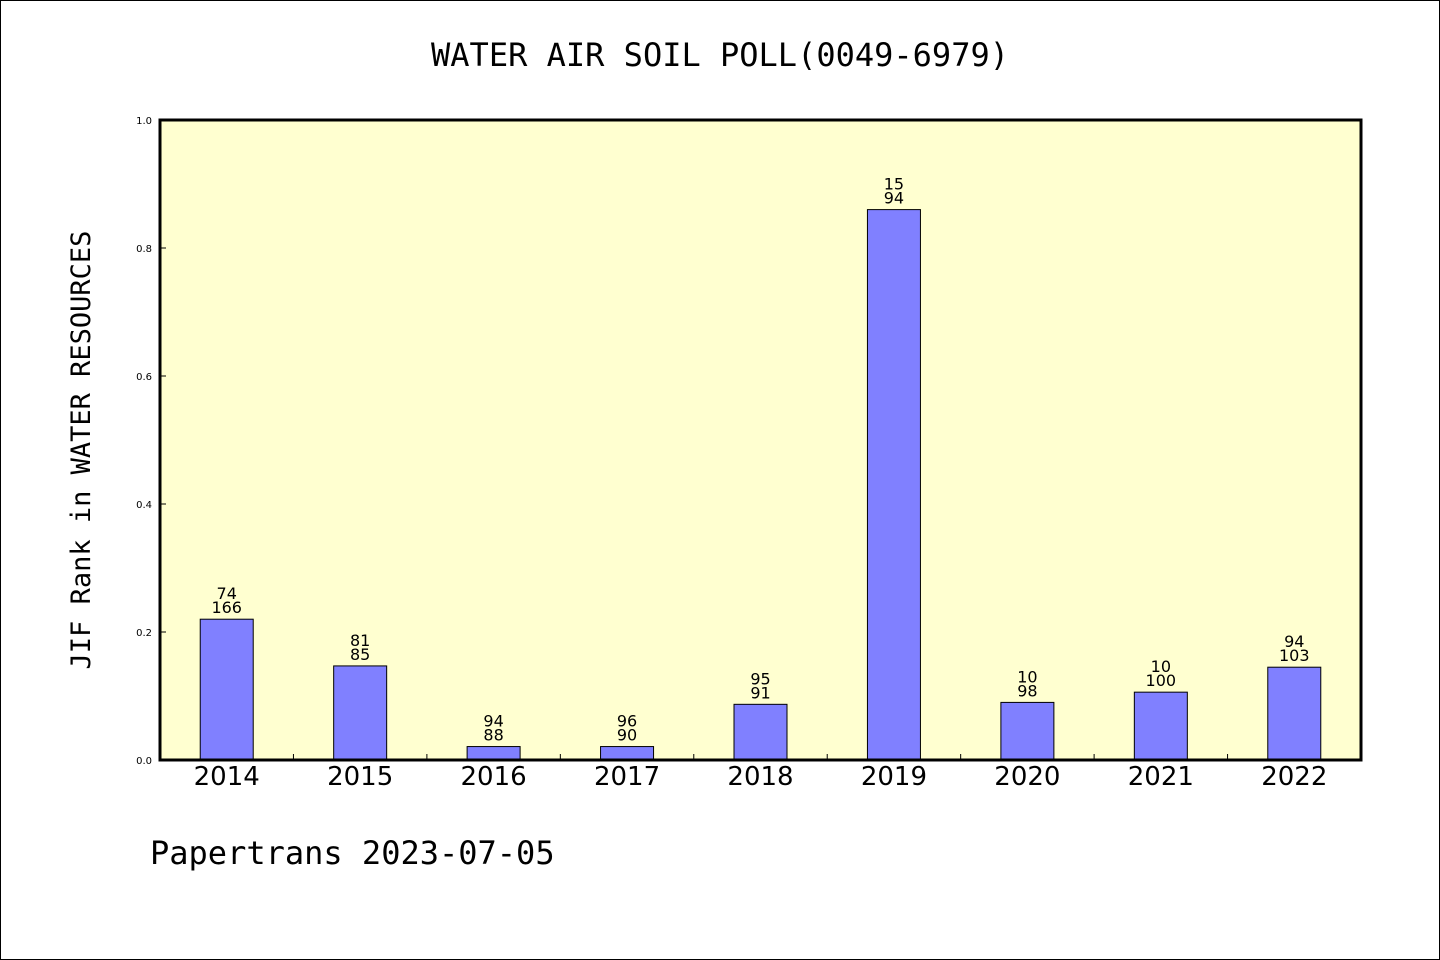 Image resolution: width=1440 pixels, height=960 pixels. Describe the element at coordinates (894, 184) in the screenshot. I see `data-label-top: 15` at that location.